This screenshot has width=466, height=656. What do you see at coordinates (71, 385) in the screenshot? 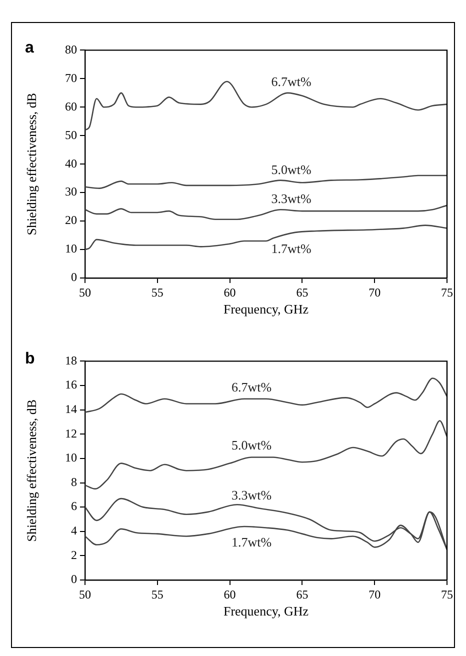
I see `y-tick-label: 16` at bounding box center [71, 385].